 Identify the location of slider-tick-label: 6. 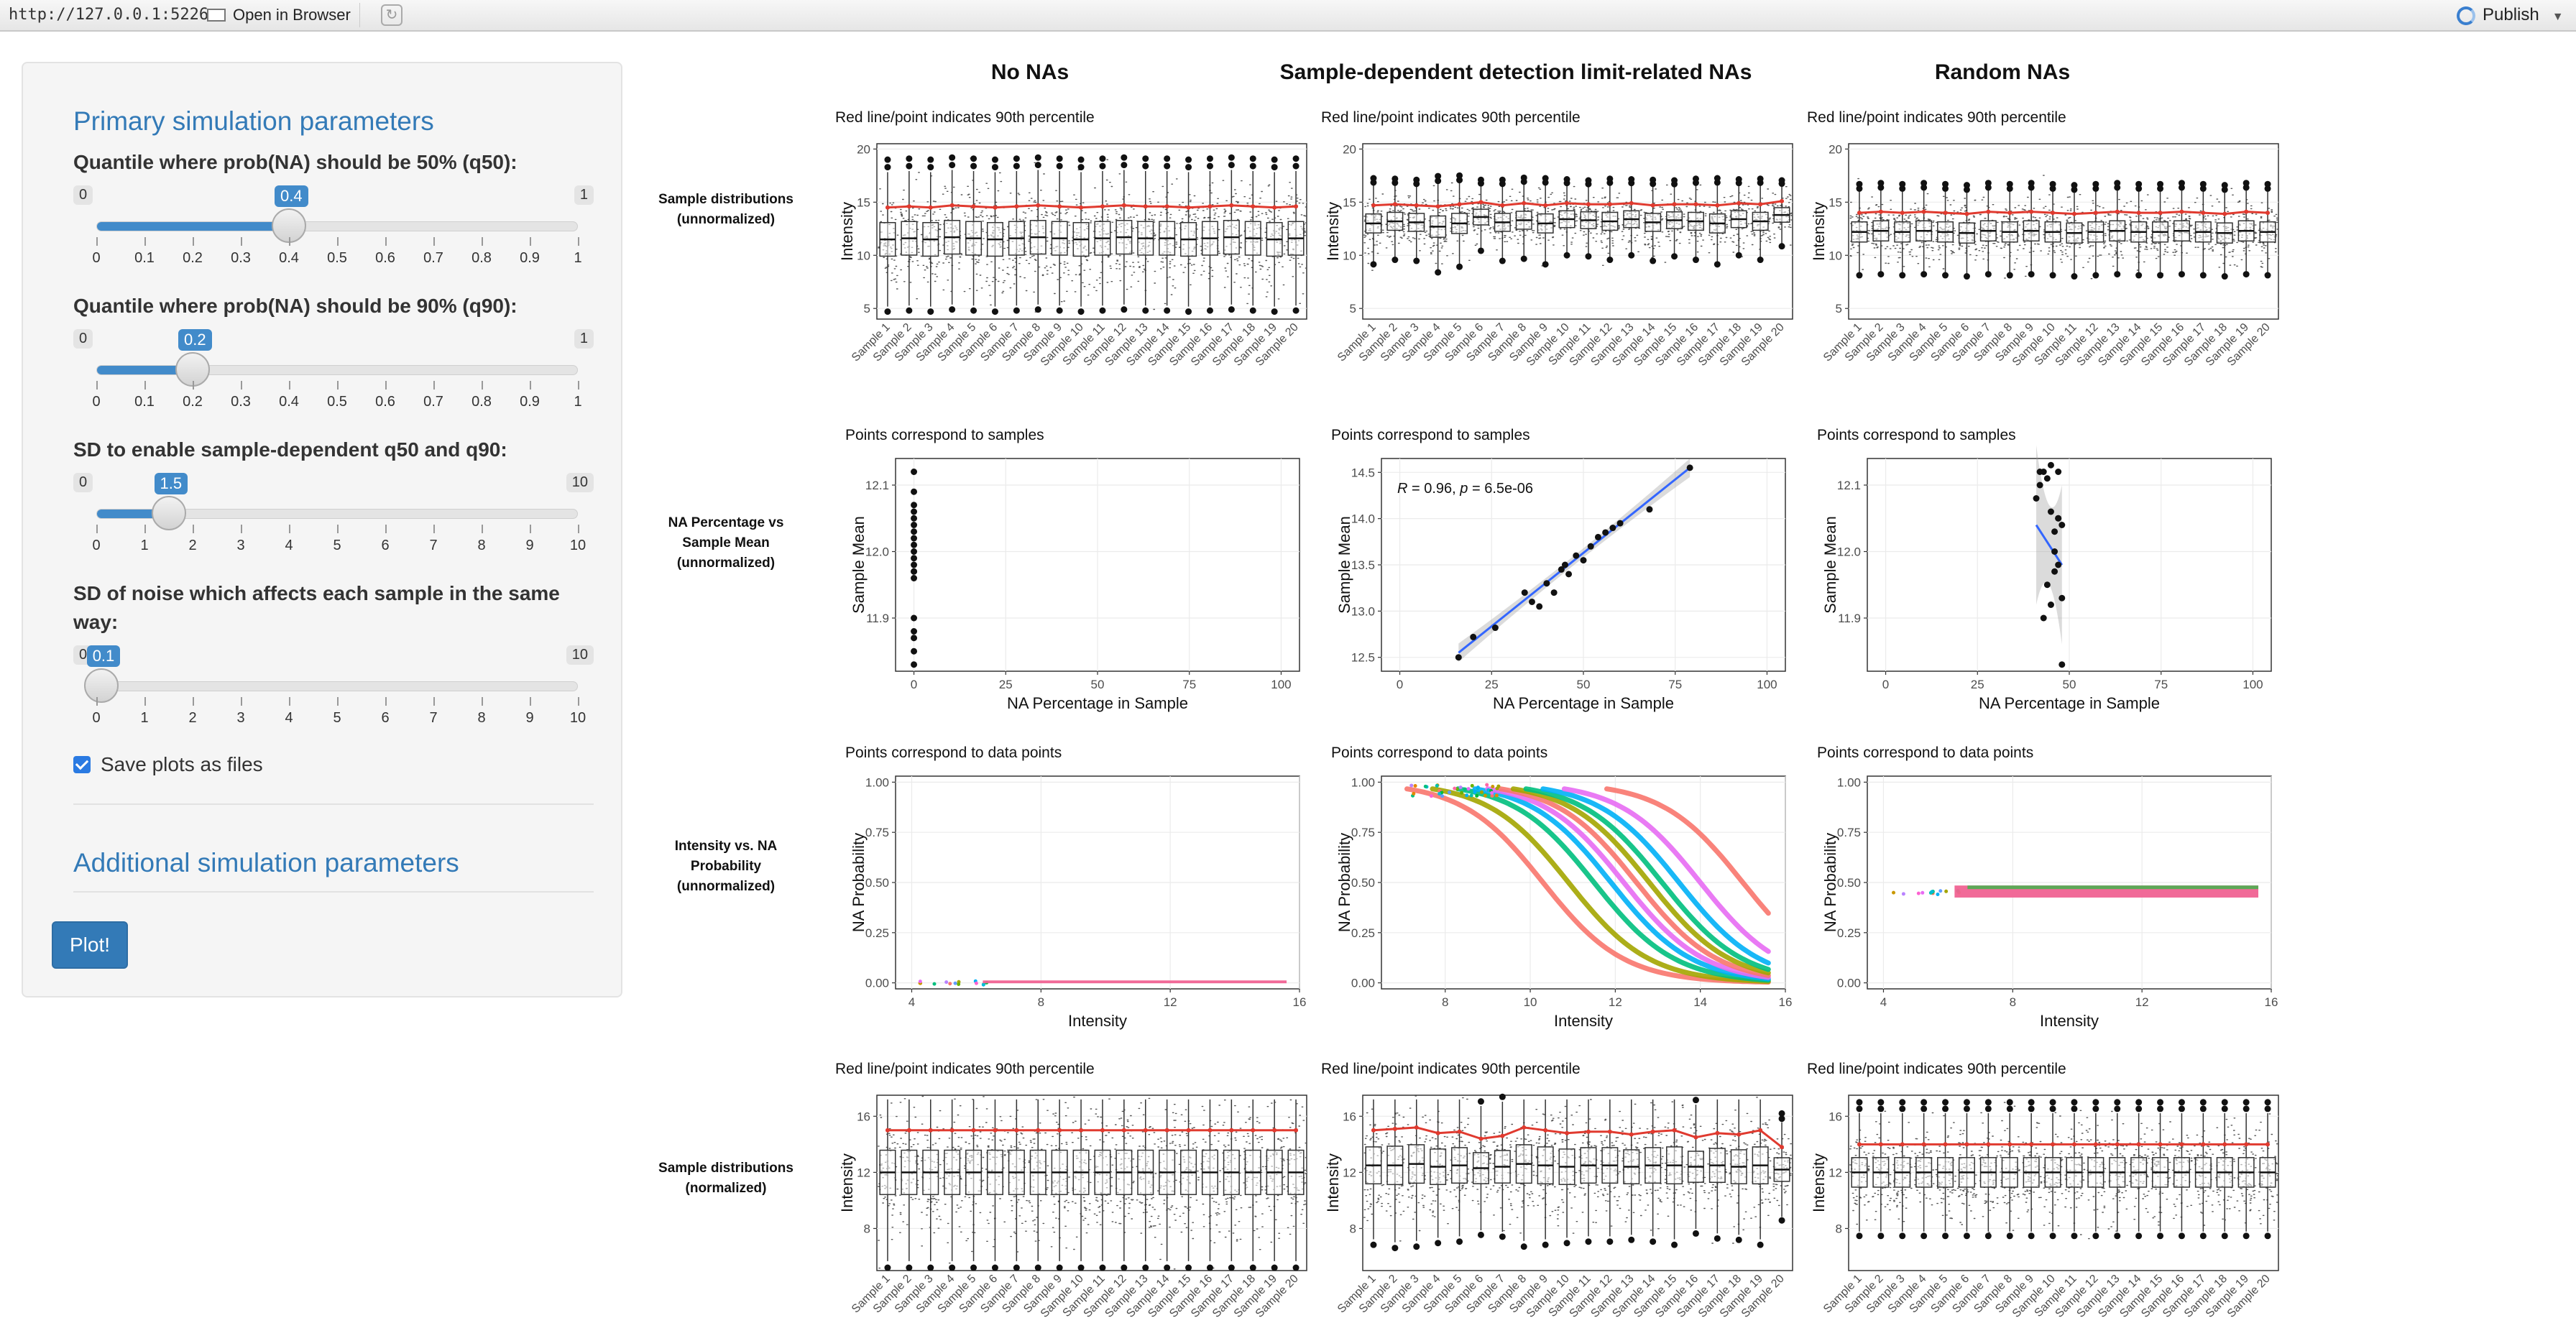
(385, 718).